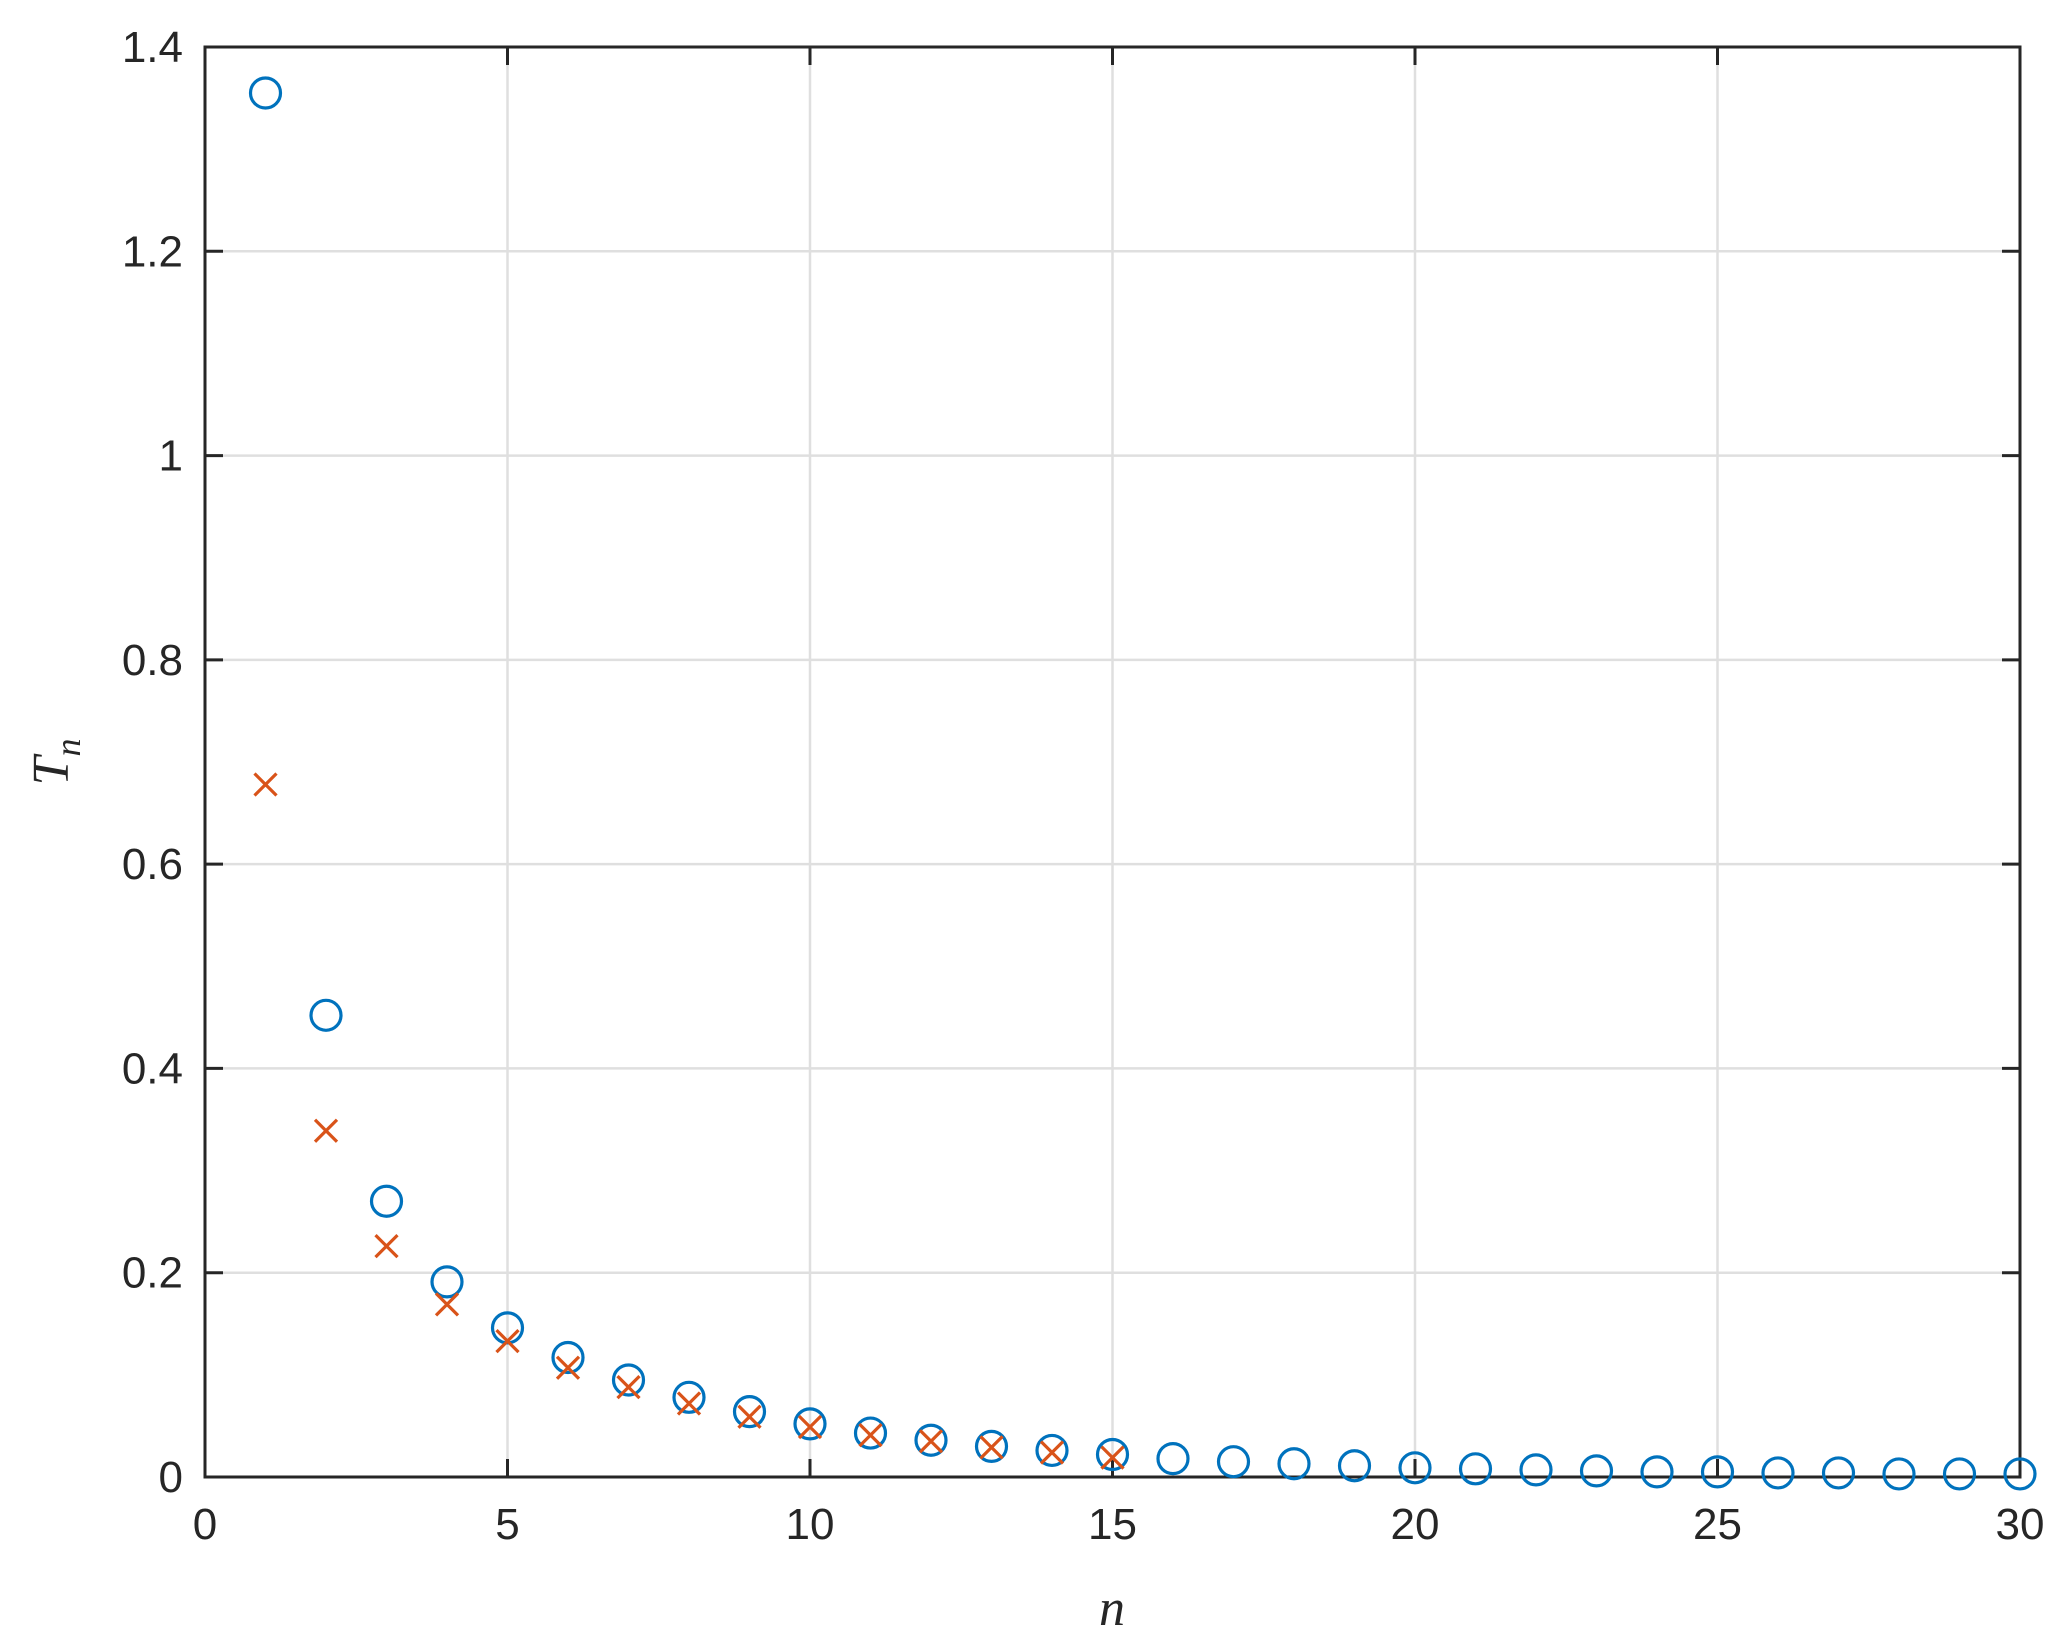  What do you see at coordinates (1112, 1524) in the screenshot?
I see `x-tick-label: 15` at bounding box center [1112, 1524].